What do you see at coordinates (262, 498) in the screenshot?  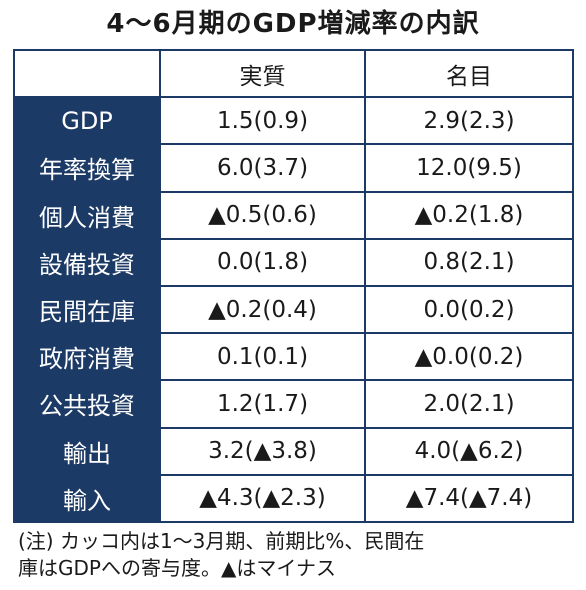 I see `cell-real: ▲4.3(▲2.3)` at bounding box center [262, 498].